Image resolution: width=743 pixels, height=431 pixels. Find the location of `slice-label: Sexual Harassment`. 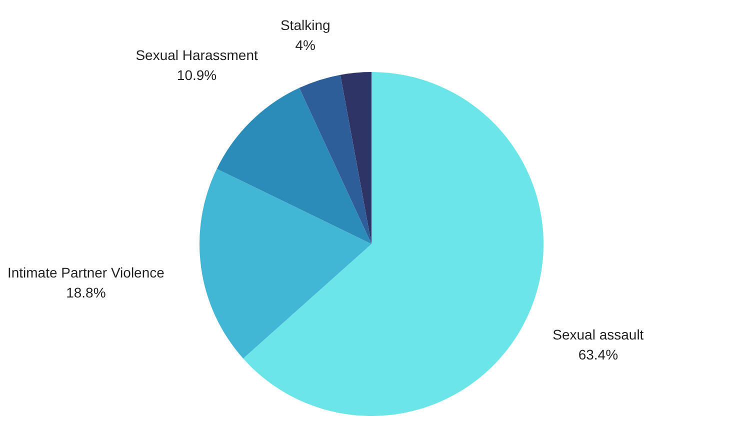

slice-label: Sexual Harassment is located at coordinates (197, 54).